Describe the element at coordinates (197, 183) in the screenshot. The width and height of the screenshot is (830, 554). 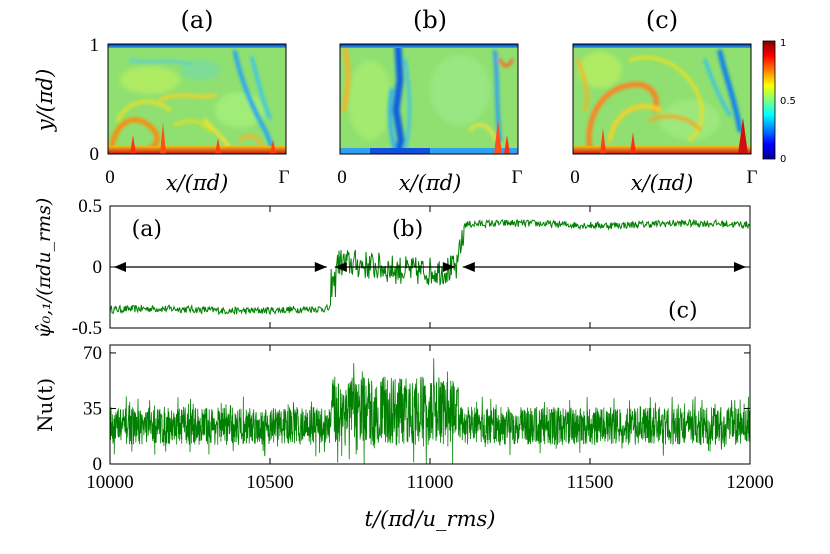
I see `snapshot-a-xlabel: x/(πd)` at that location.